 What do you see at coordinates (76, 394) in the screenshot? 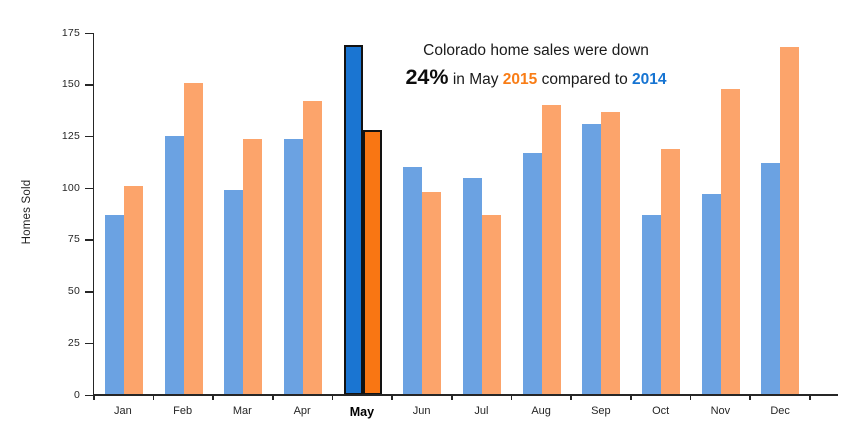
I see `y-tick-label: 0` at bounding box center [76, 394].